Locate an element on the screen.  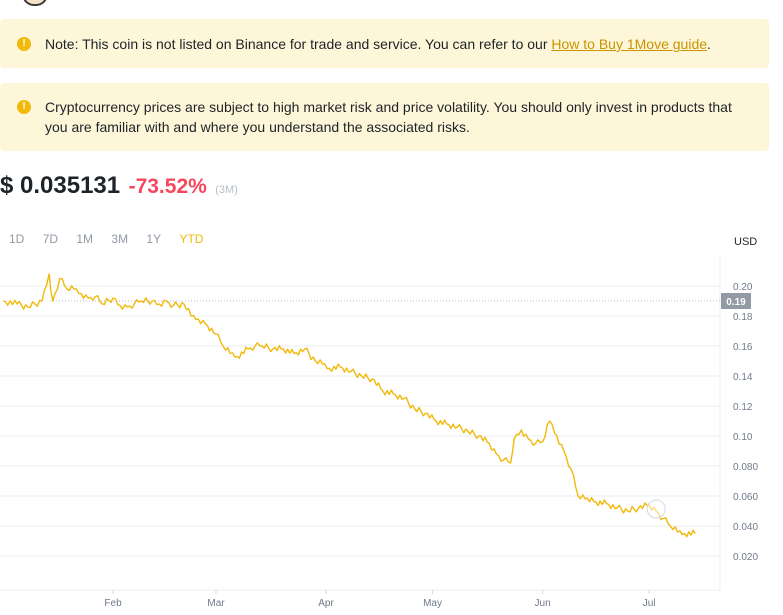
price-row: $ 0.035131 -73.52% (3M) is located at coordinates (119, 186).